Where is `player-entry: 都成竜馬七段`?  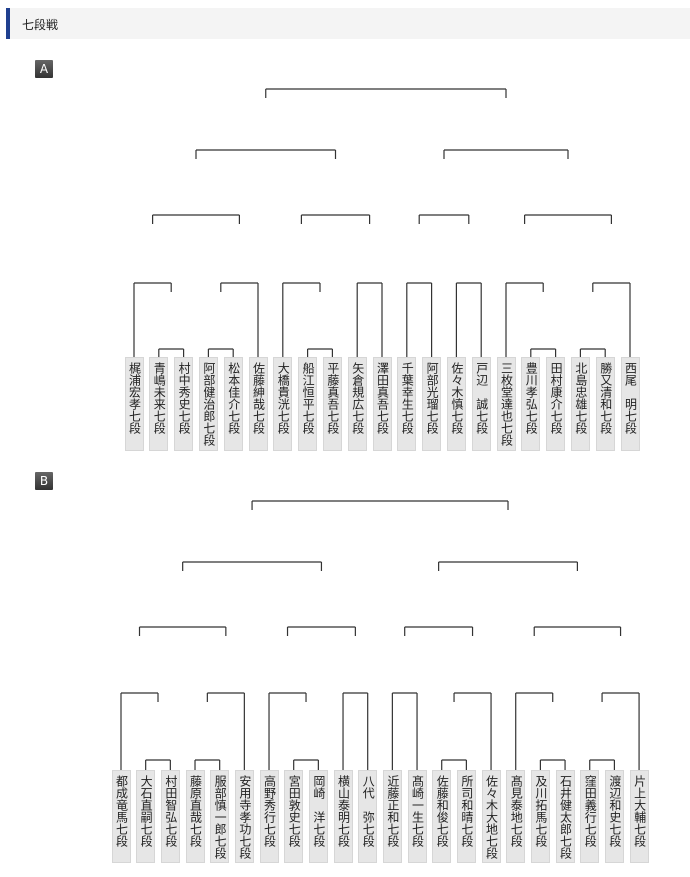 player-entry: 都成竜馬七段 is located at coordinates (121, 816).